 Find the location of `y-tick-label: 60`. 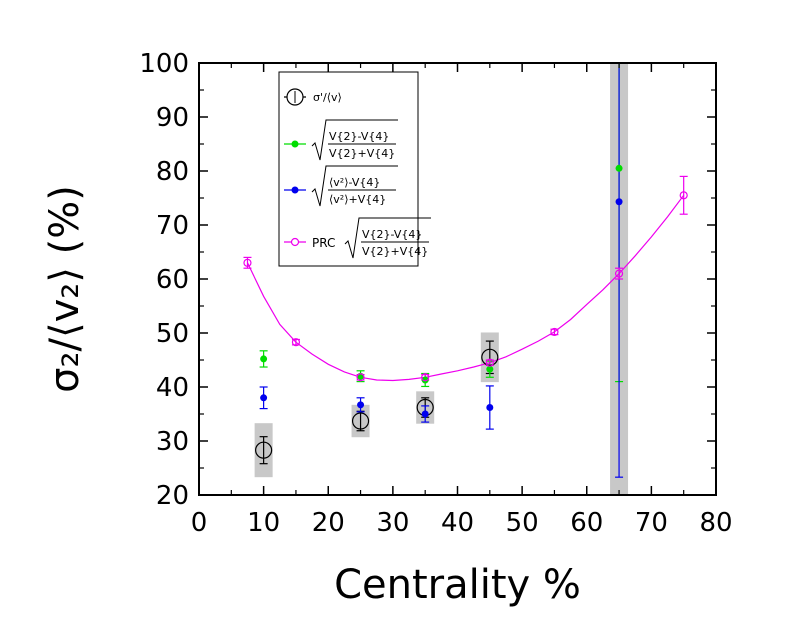

y-tick-label: 60 is located at coordinates (172, 280).